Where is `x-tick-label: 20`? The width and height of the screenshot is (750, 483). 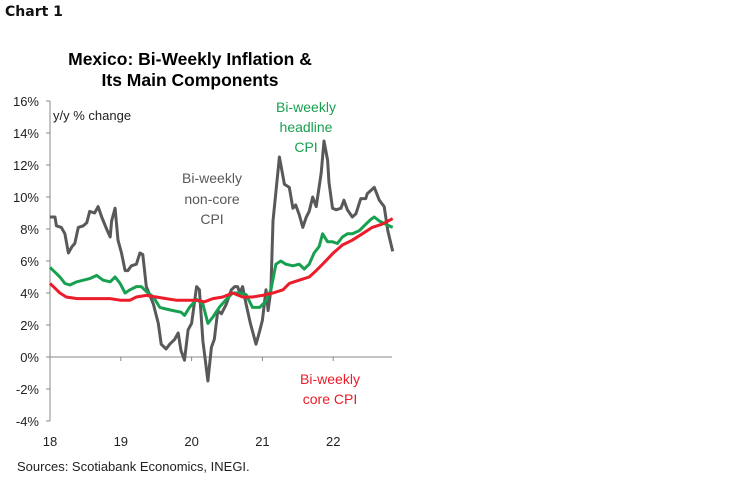
x-tick-label: 20 is located at coordinates (191, 441).